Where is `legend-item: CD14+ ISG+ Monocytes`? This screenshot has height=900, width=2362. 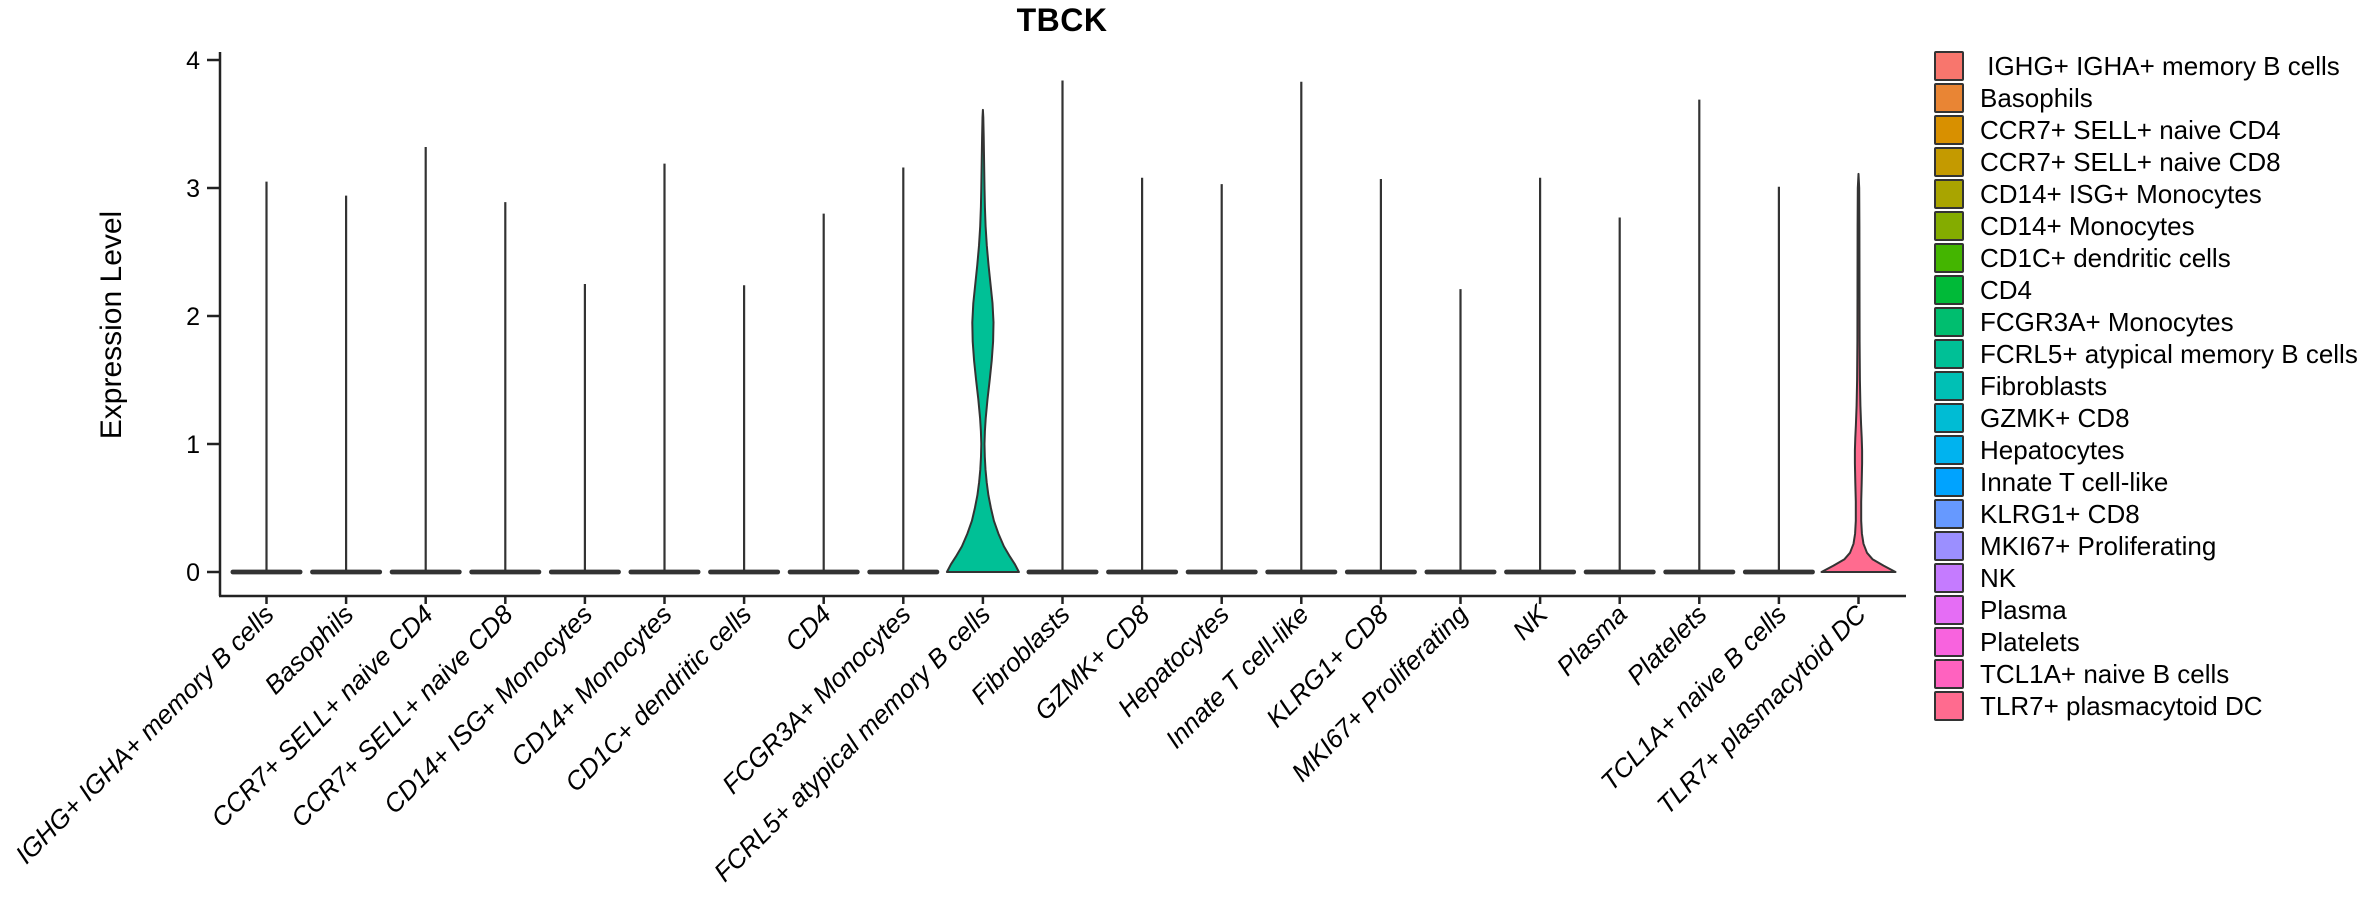 legend-item: CD14+ ISG+ Monocytes is located at coordinates (2146, 194).